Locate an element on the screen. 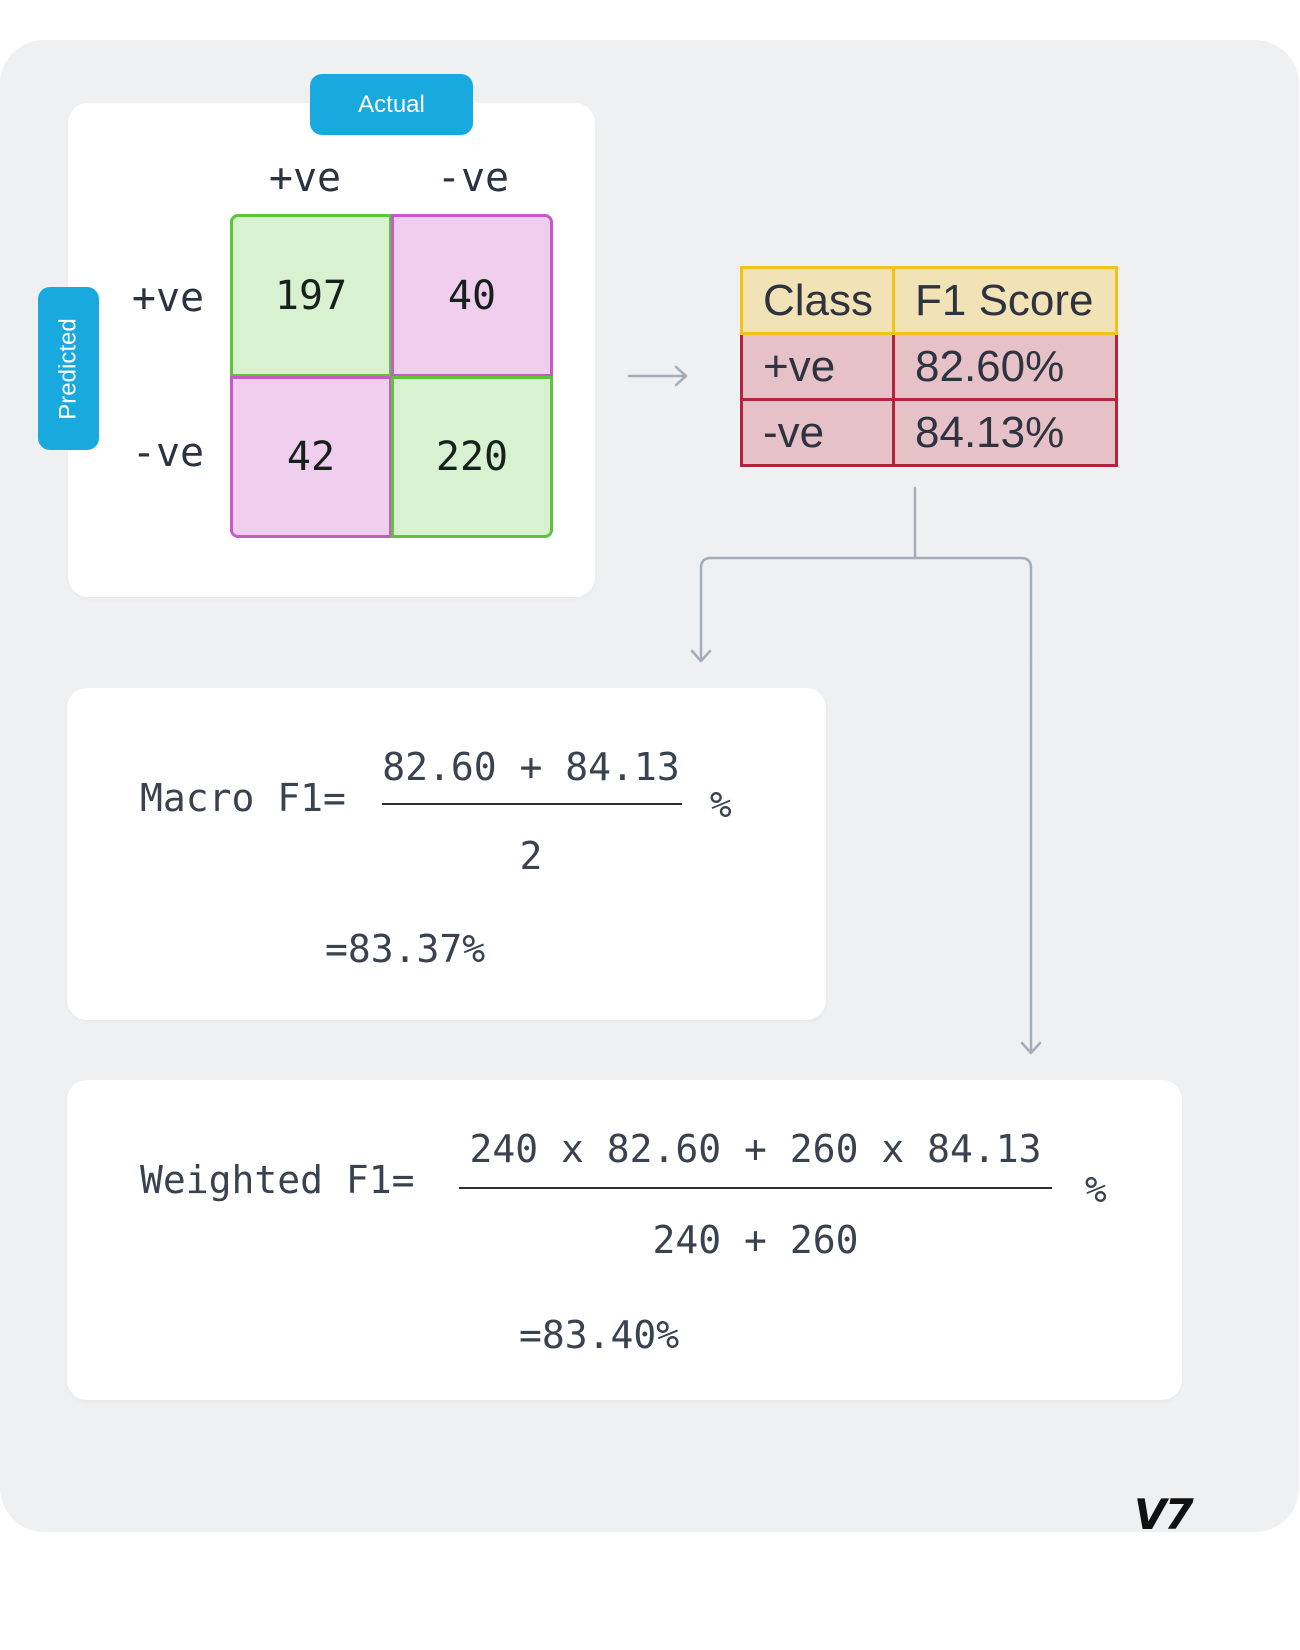  weighted-f1-denominator: 240 + 260 is located at coordinates (755, 1240).